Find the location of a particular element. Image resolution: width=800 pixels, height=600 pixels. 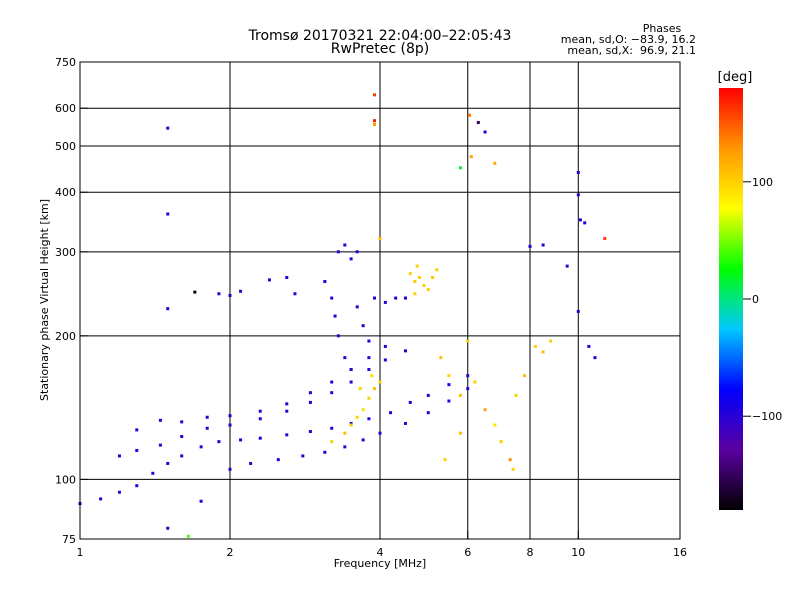

x-tick-label: 10 is located at coordinates (578, 552).